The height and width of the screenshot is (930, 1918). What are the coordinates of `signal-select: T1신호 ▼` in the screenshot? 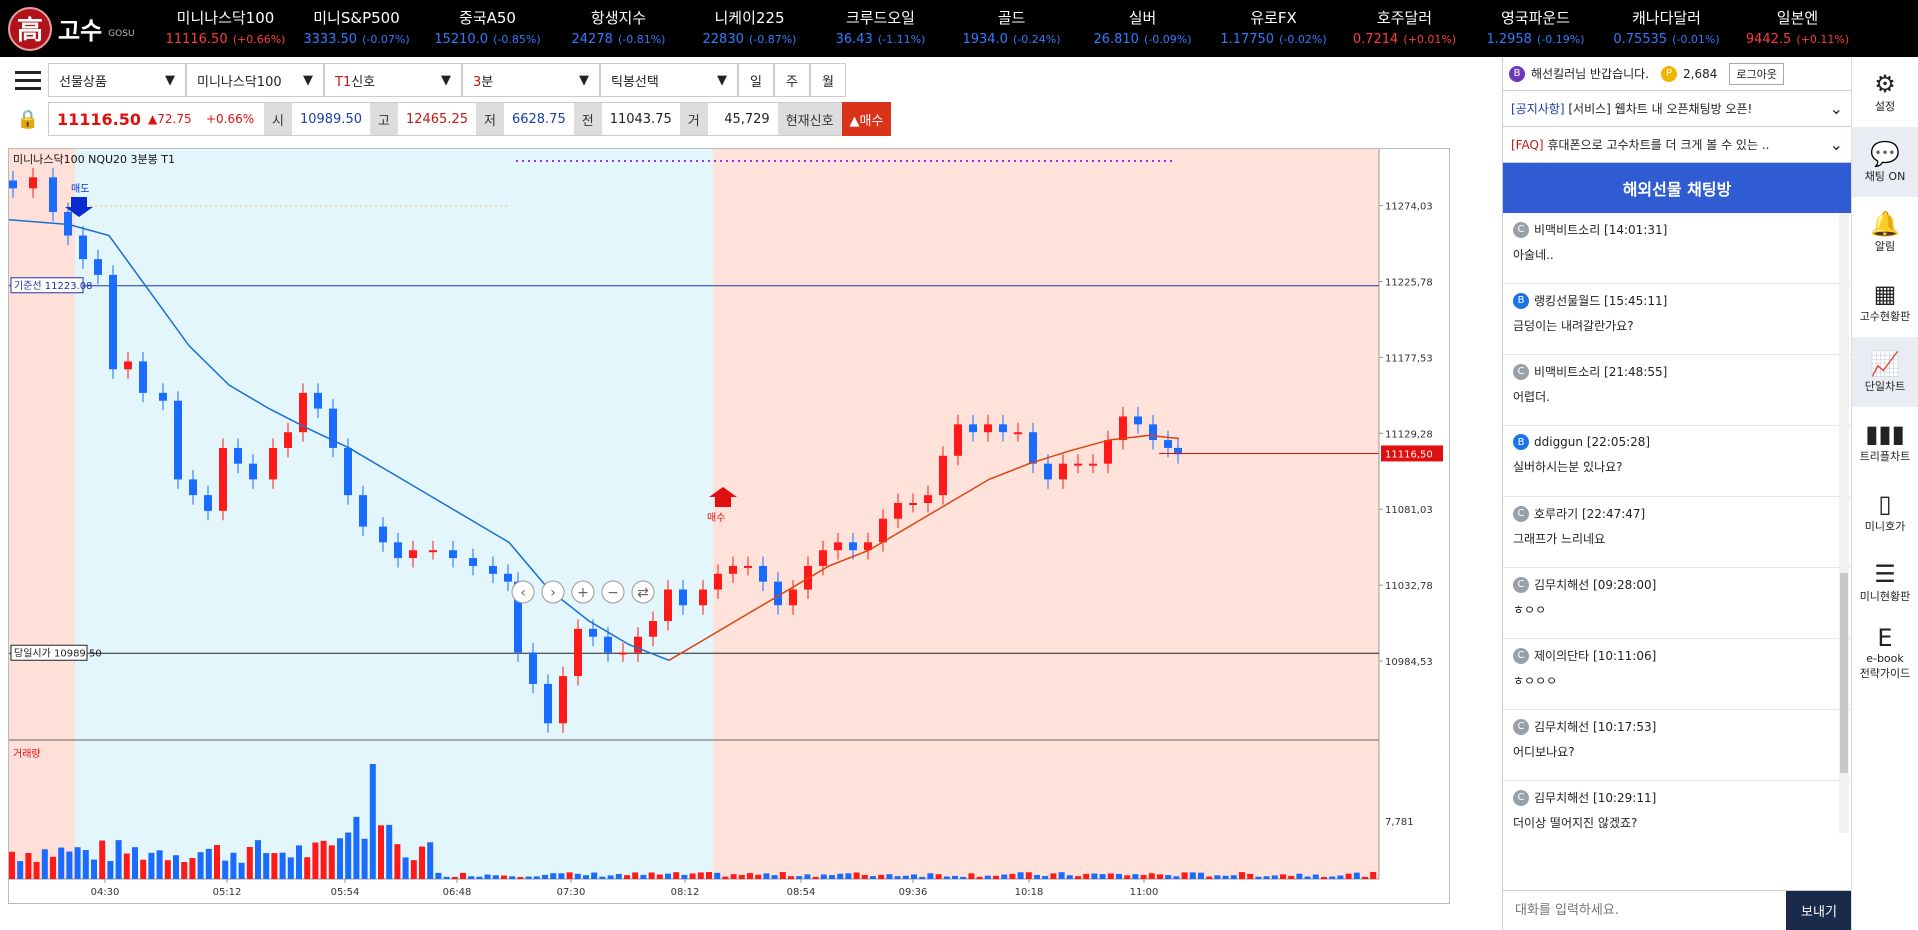 It's located at (393, 80).